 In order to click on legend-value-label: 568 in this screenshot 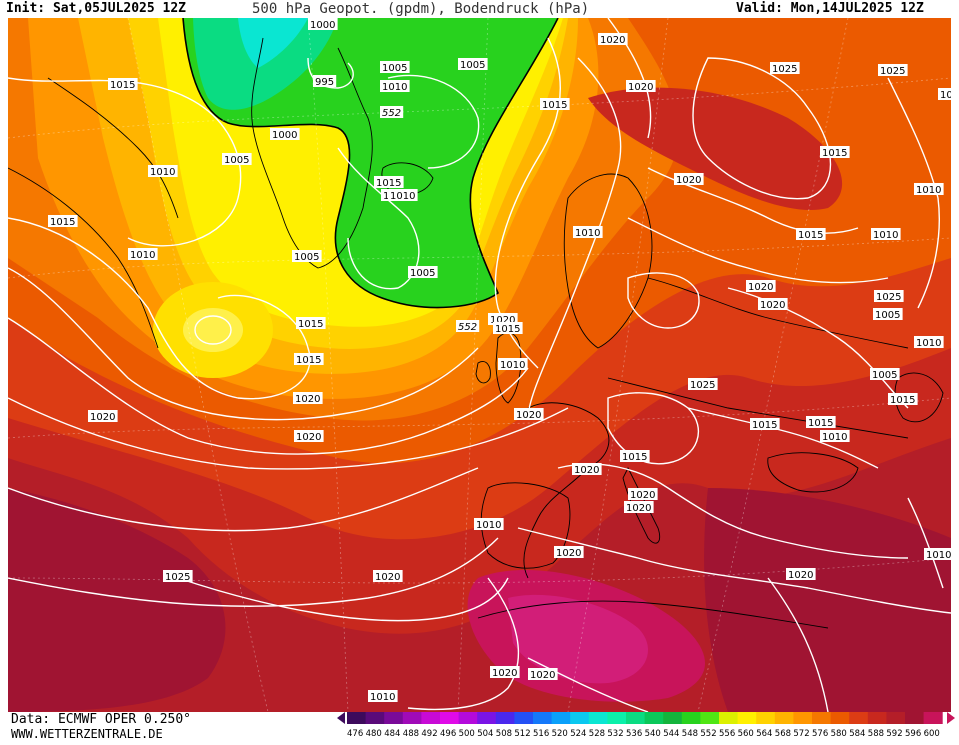, I will do `click(783, 734)`.